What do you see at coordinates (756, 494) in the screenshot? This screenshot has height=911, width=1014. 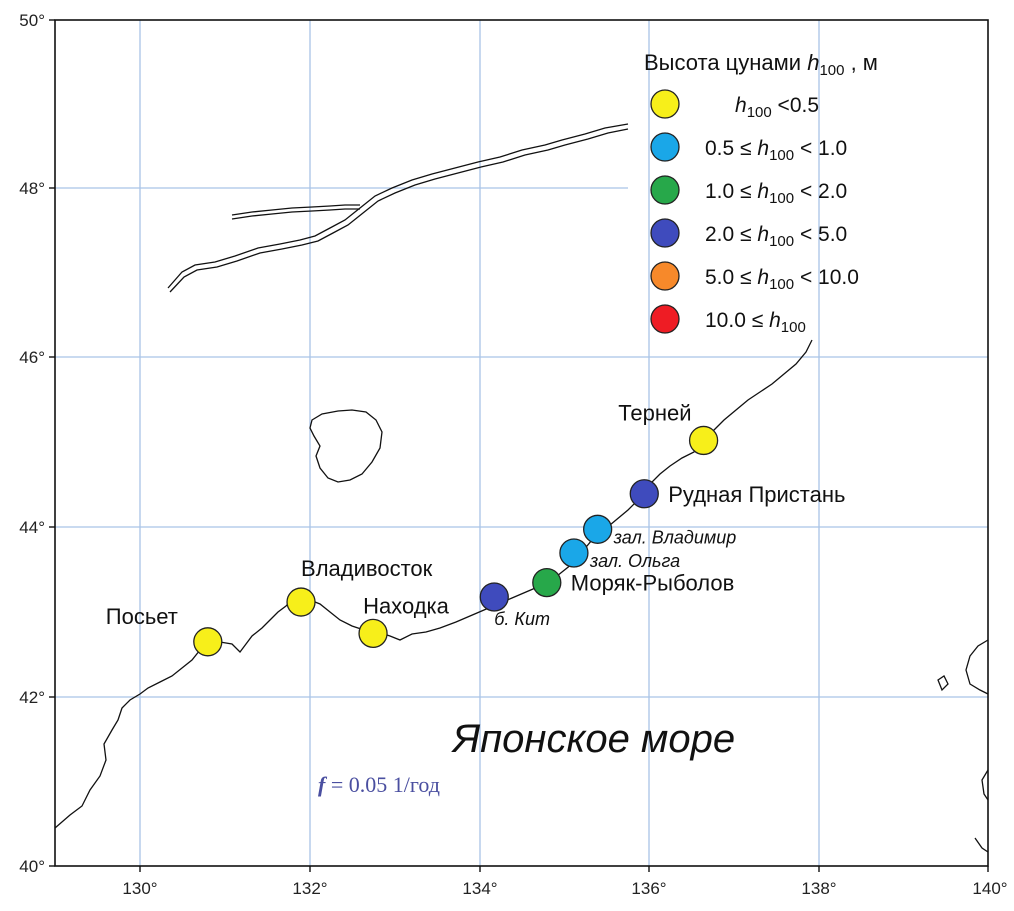 I see `station-label: Рудная Пристань` at bounding box center [756, 494].